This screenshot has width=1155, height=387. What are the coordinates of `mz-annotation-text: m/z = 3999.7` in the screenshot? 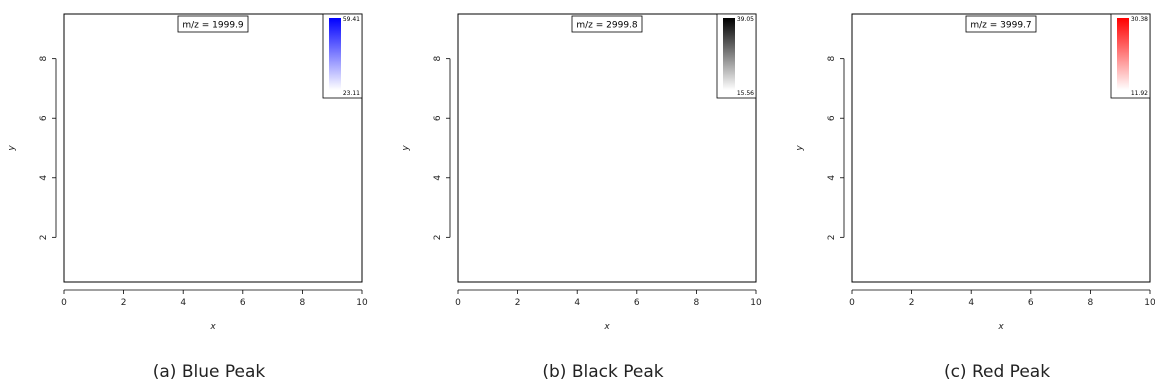 It's located at (1000, 26).